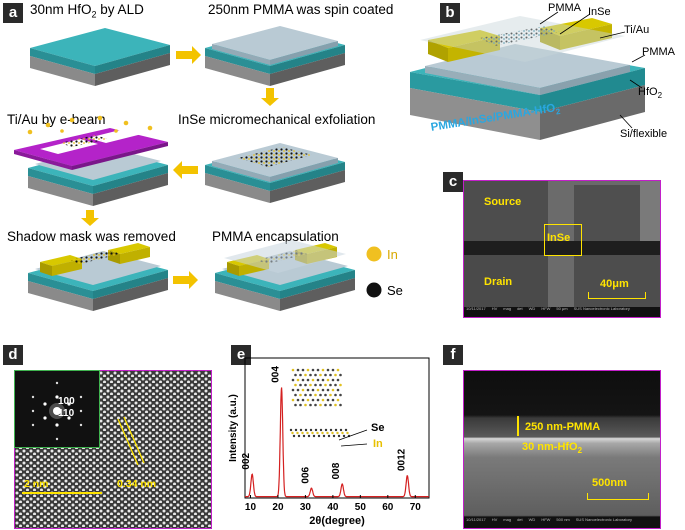  I want to click on xrd-axes, so click(337, 428).